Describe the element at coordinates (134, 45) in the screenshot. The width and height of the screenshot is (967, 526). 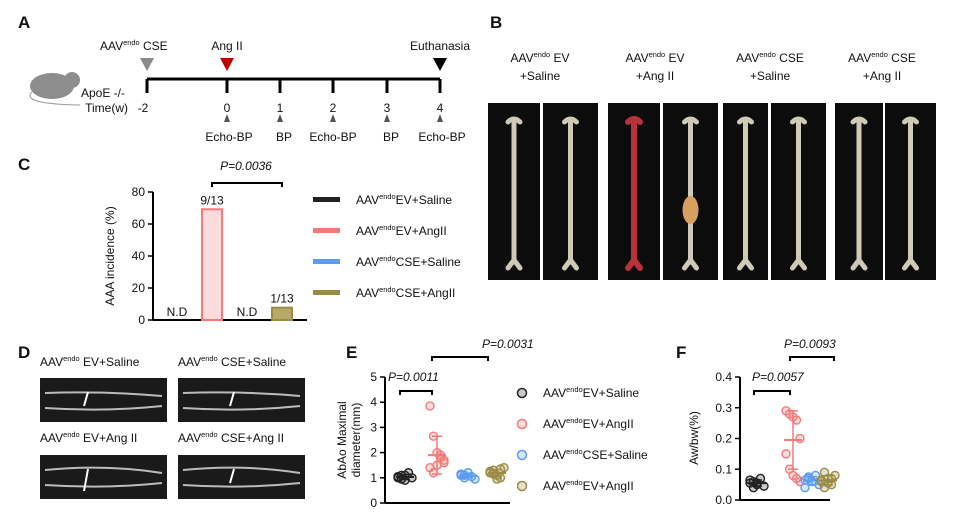
I see `event-label: AAVendo CSE` at that location.